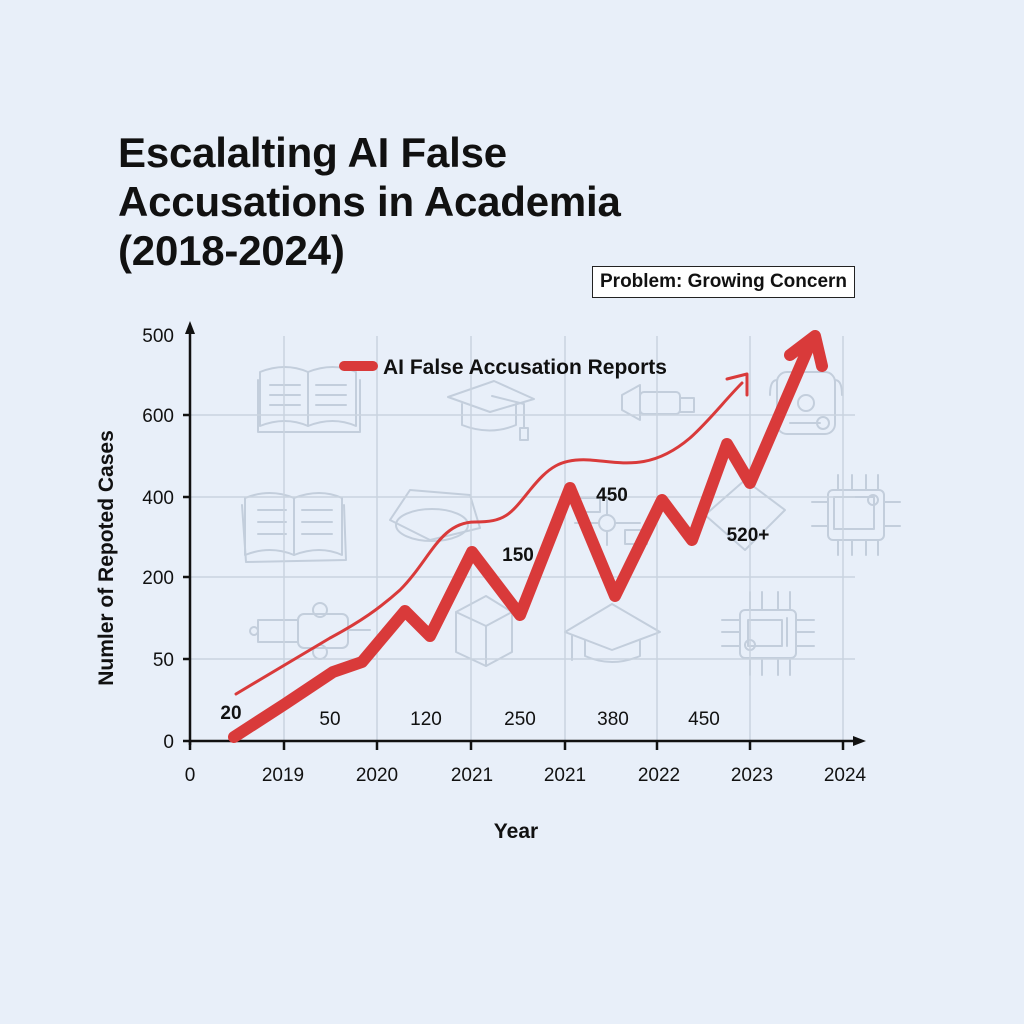  I want to click on y-tick-label: 200, so click(158, 578).